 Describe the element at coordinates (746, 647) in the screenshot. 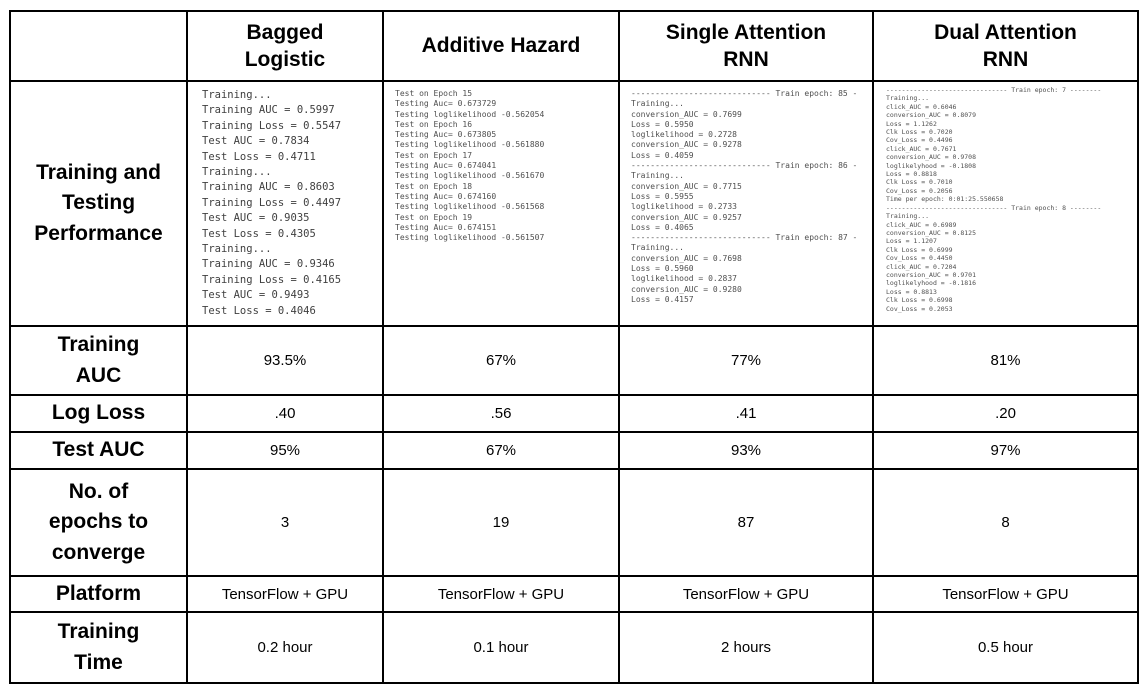

I see `training-time-single-attention-rnn: 2 hours` at that location.